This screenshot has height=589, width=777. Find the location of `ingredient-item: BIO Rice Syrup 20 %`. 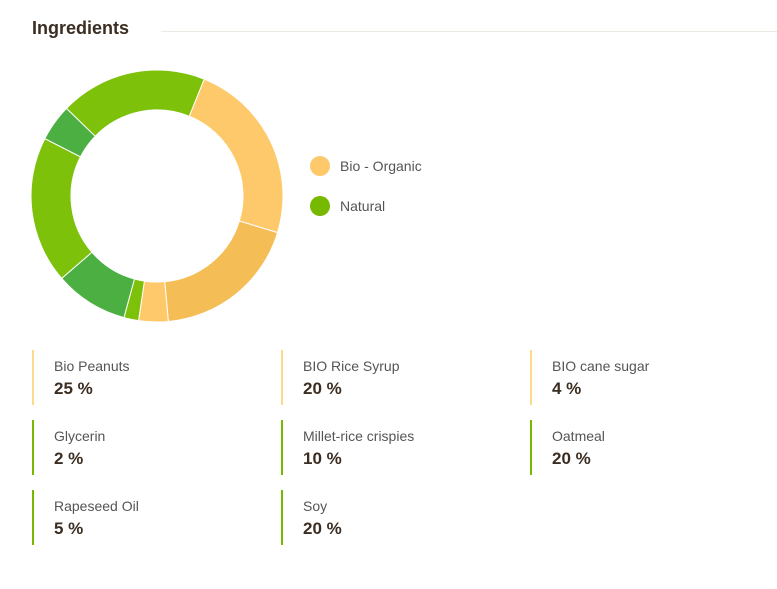

ingredient-item: BIO Rice Syrup 20 % is located at coordinates (396, 377).